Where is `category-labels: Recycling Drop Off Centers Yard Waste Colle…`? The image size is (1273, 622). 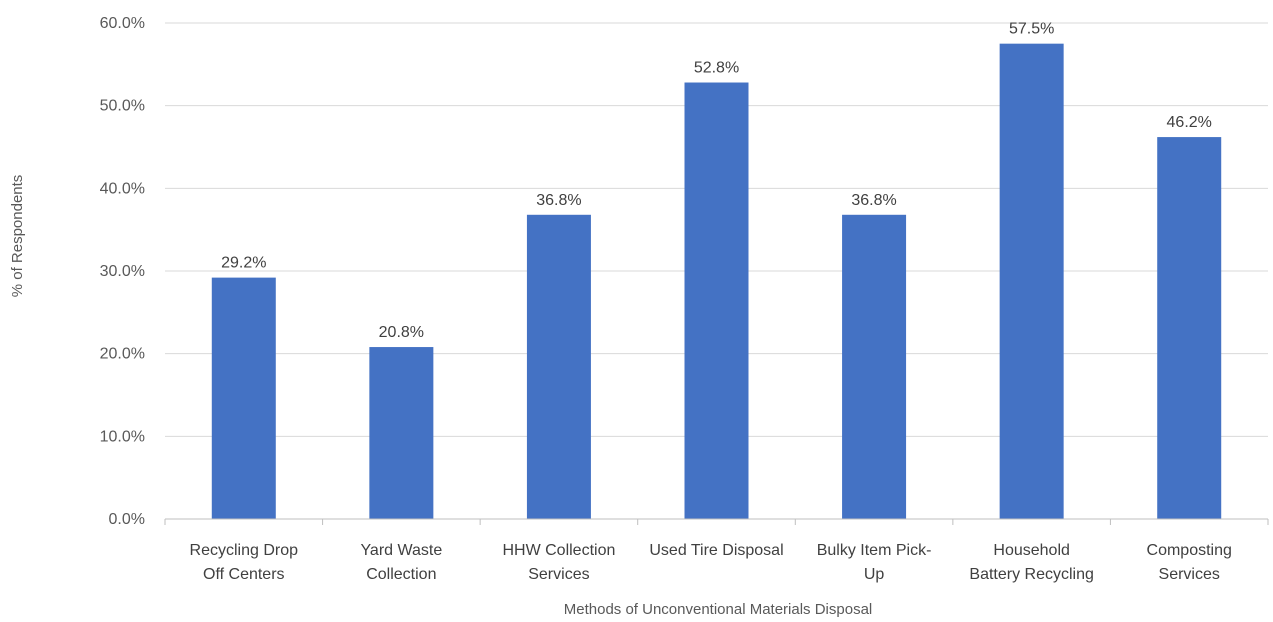
category-labels: Recycling Drop Off Centers Yard Waste Colle… is located at coordinates (711, 562).